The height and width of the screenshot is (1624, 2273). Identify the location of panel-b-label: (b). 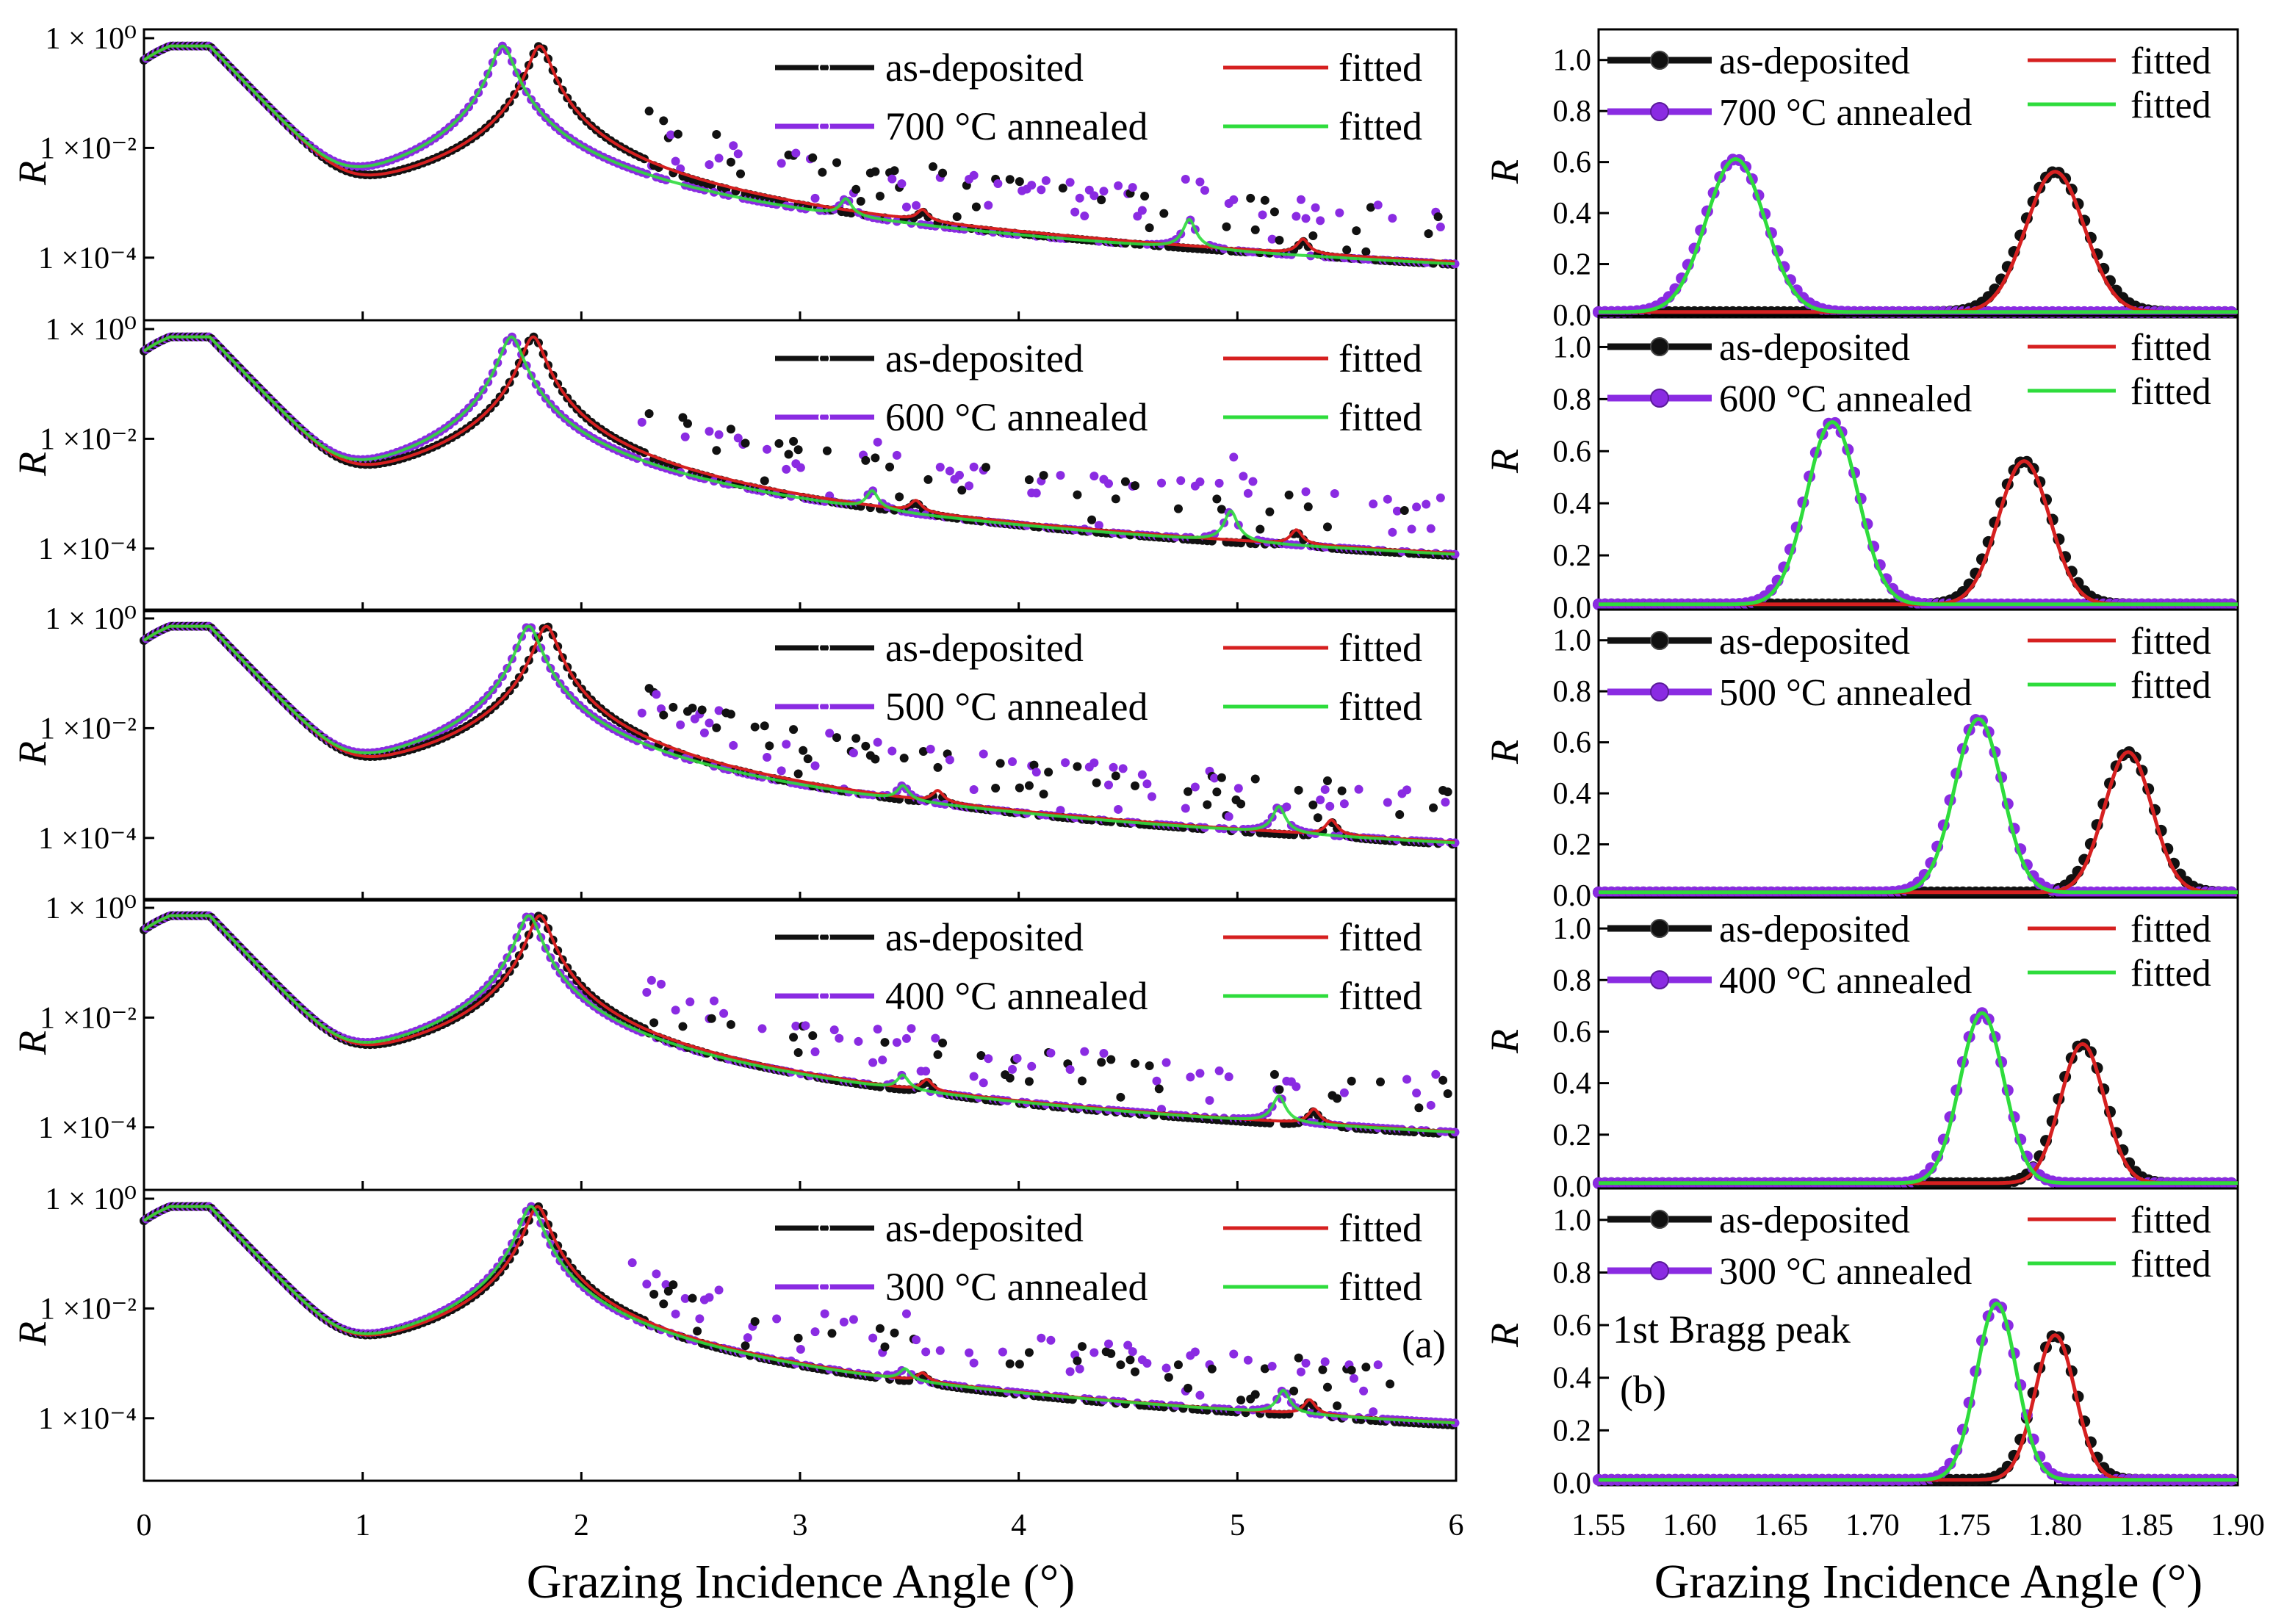
(1643, 1390).